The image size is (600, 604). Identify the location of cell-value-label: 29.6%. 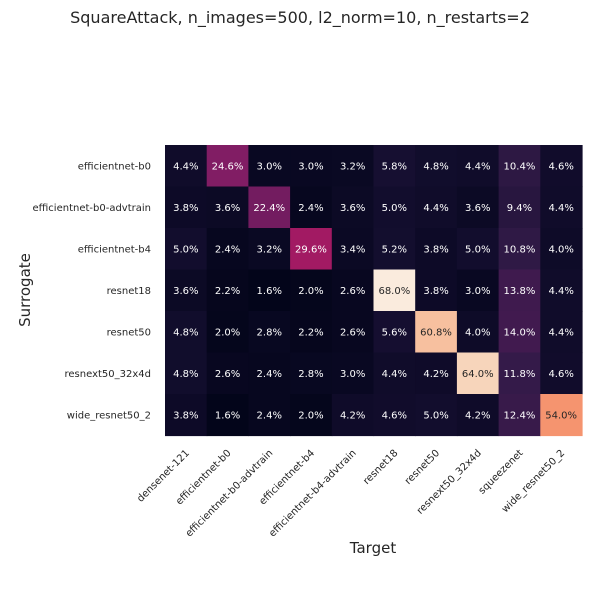
(311, 249).